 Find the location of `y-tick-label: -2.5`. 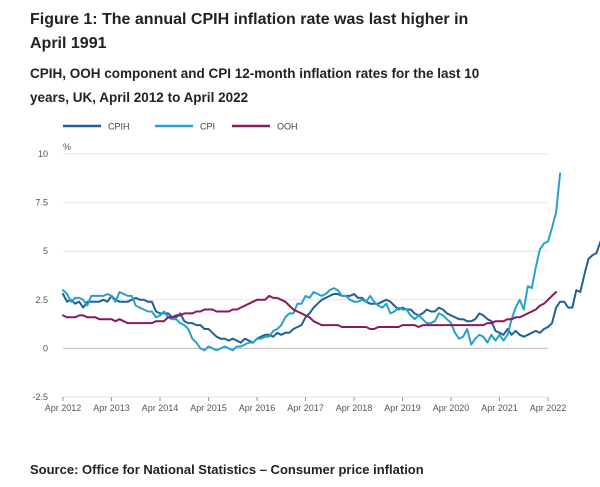

y-tick-label: -2.5 is located at coordinates (40, 397).